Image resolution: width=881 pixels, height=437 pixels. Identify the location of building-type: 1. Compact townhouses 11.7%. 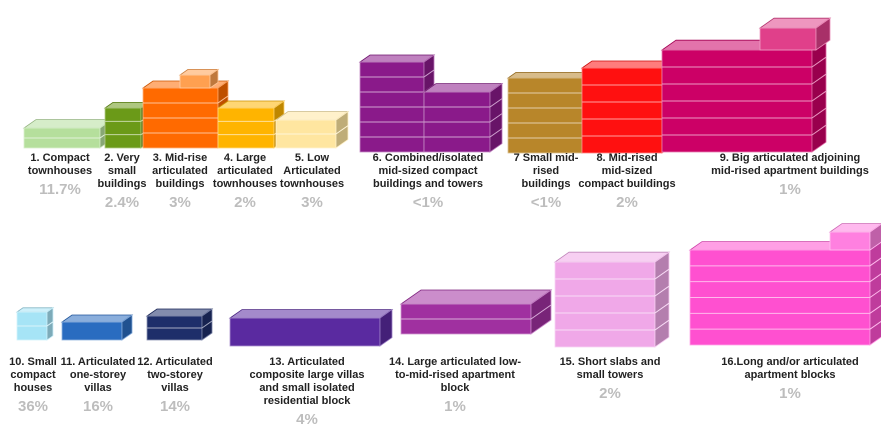
(60, 175).